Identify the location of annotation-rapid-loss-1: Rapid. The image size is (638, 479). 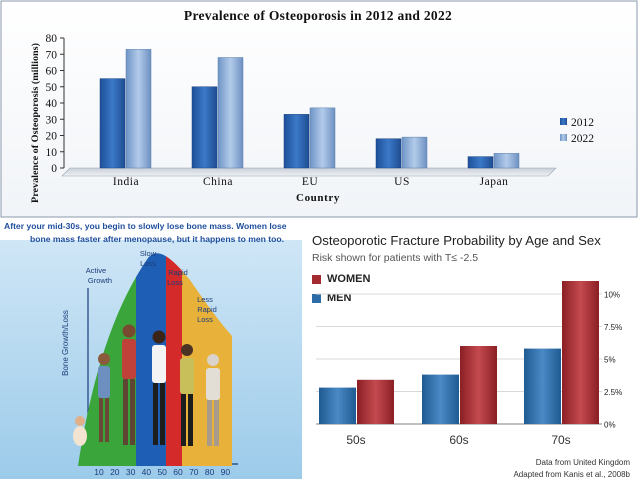
(178, 272).